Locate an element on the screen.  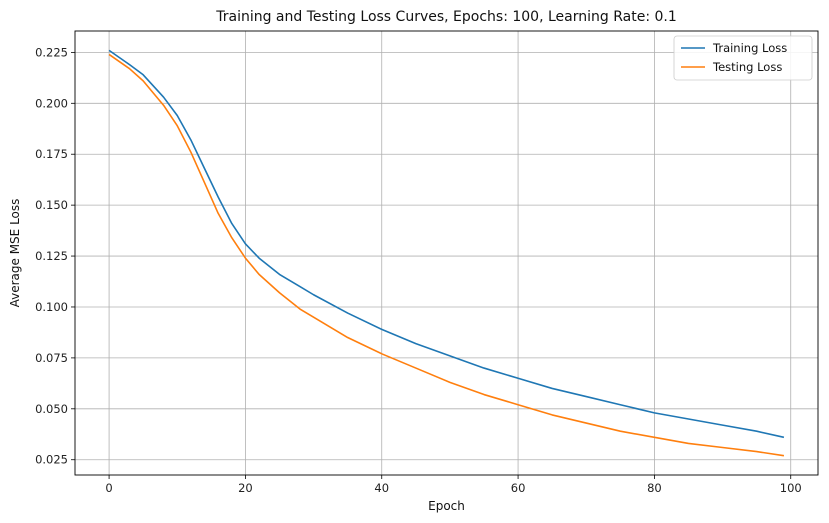
y-tick-label: 0.075 is located at coordinates (51, 358).